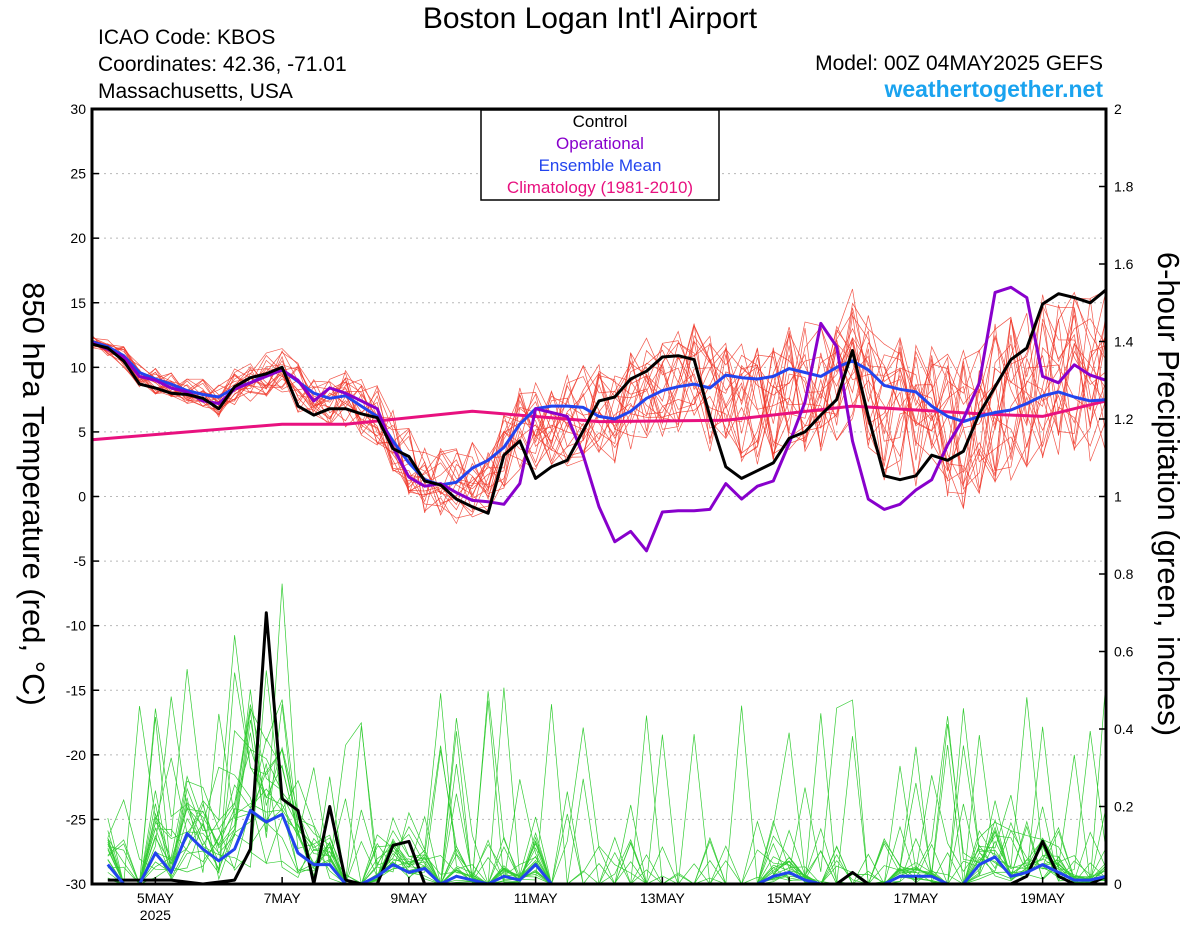 The height and width of the screenshot is (927, 1200). Describe the element at coordinates (600, 187) in the screenshot. I see `legend-entry: Climatology (1981-2010)` at that location.